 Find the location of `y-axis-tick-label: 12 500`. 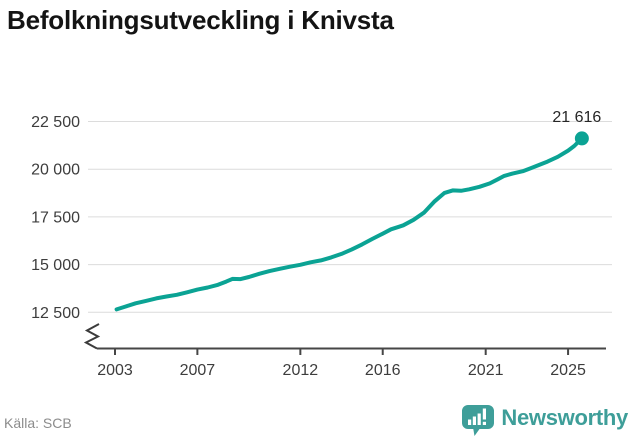

y-axis-tick-label: 12 500 is located at coordinates (55, 313).